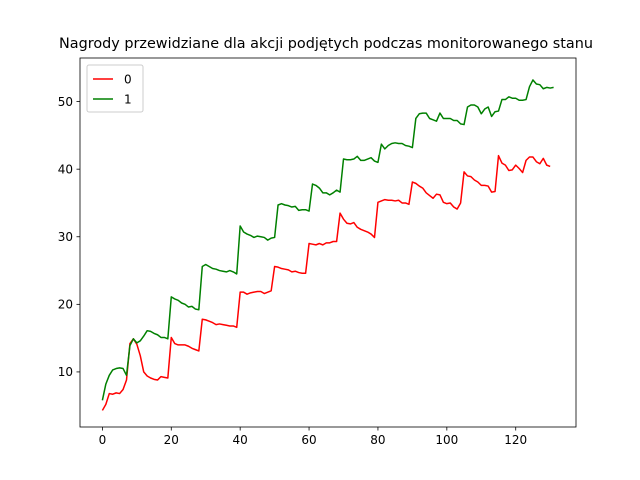 This screenshot has height=480, width=640. Describe the element at coordinates (65, 169) in the screenshot. I see `y-tick-label: 40` at that location.